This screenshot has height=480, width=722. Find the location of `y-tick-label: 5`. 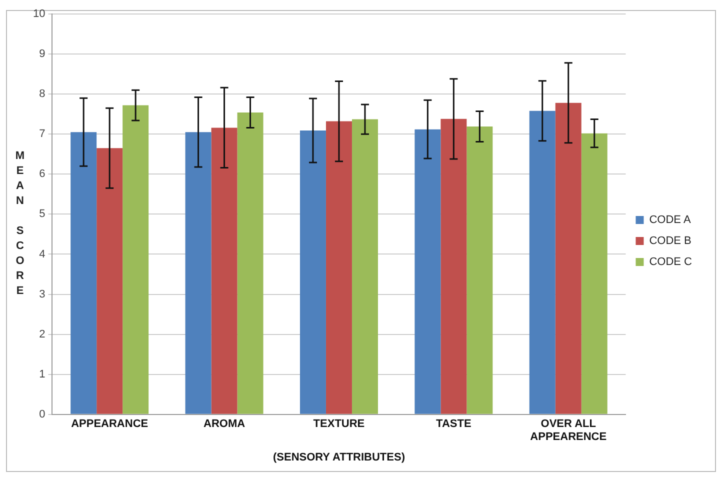

y-tick-label: 5 is located at coordinates (42, 214).